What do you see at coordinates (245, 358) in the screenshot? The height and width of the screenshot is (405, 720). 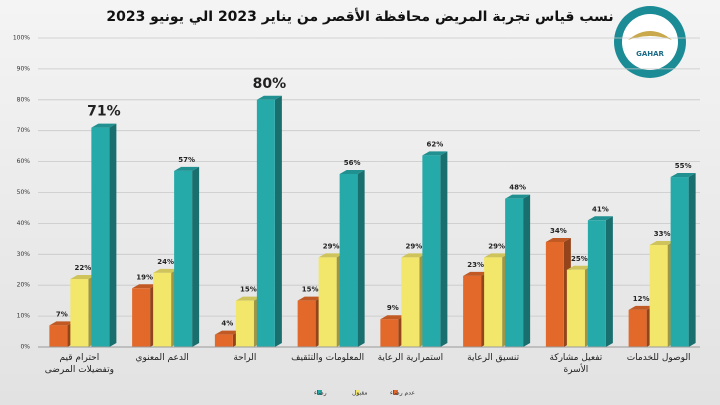 I see `x-tick-label: الراحة` at bounding box center [245, 358].